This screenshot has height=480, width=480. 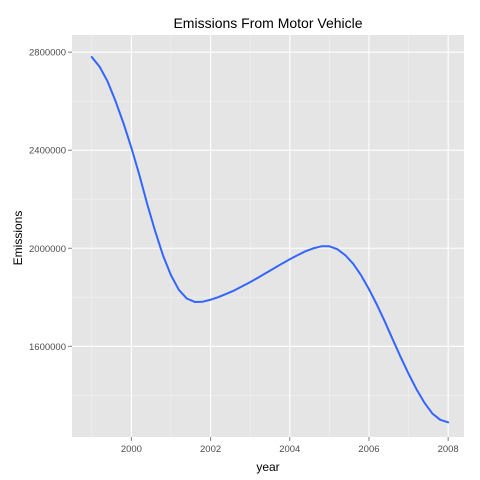 I want to click on x-tick-label: 2006, so click(x=368, y=449).